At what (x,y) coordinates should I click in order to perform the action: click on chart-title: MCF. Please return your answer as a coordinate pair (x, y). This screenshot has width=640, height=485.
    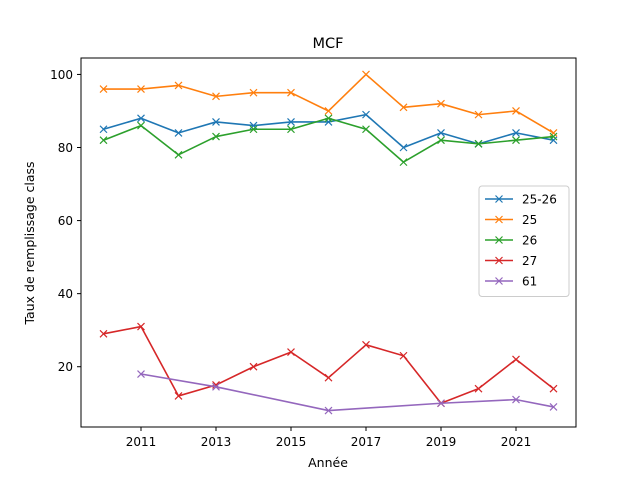
    Looking at the image, I should click on (328, 44).